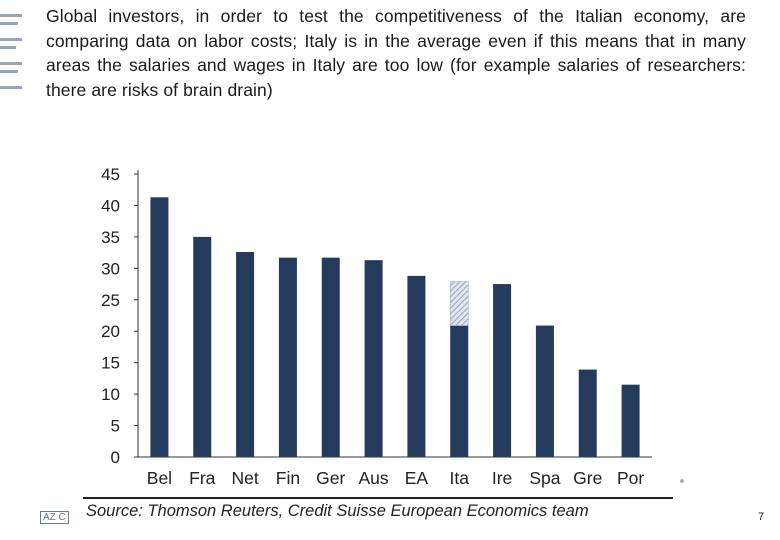 This screenshot has width=780, height=540. Describe the element at coordinates (244, 478) in the screenshot. I see `x-tick-label-net: Net` at that location.